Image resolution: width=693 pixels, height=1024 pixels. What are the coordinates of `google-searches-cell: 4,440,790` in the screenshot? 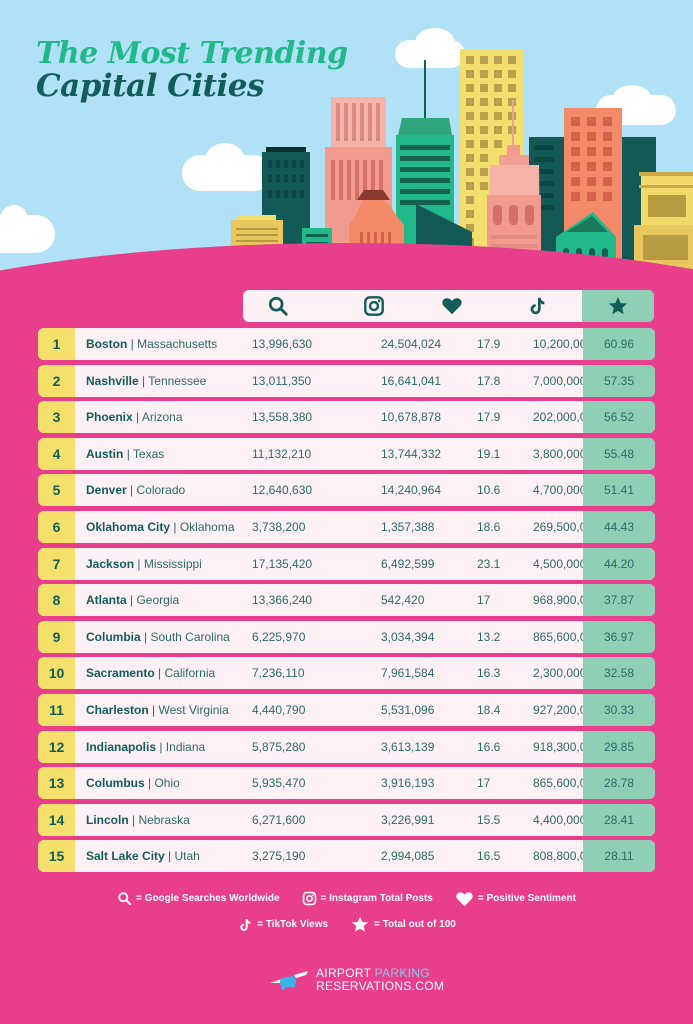 It's located at (279, 709).